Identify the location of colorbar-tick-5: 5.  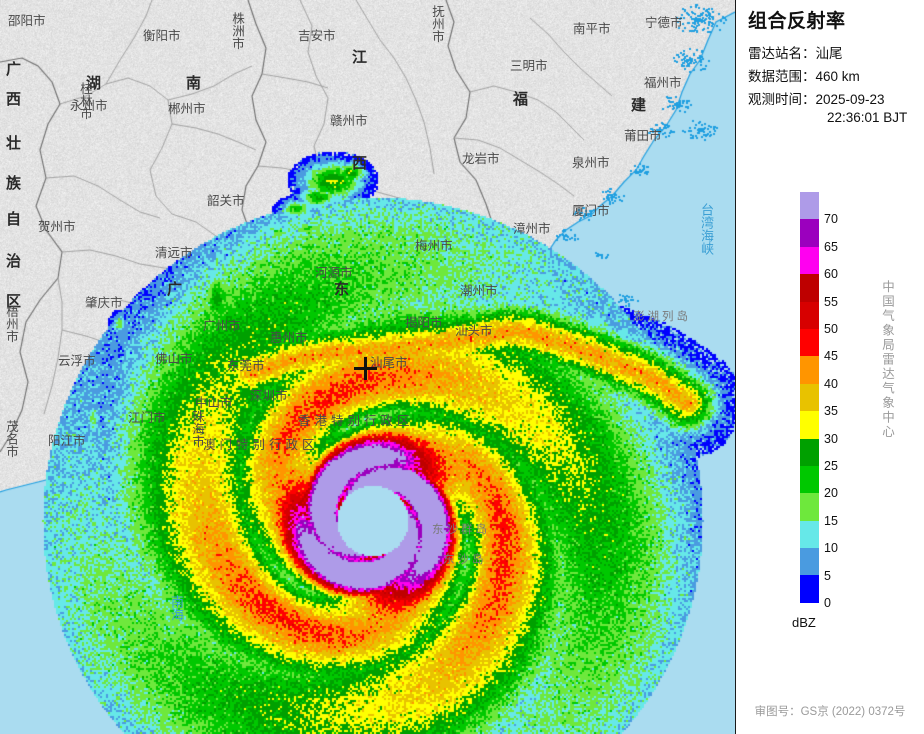
(827, 575).